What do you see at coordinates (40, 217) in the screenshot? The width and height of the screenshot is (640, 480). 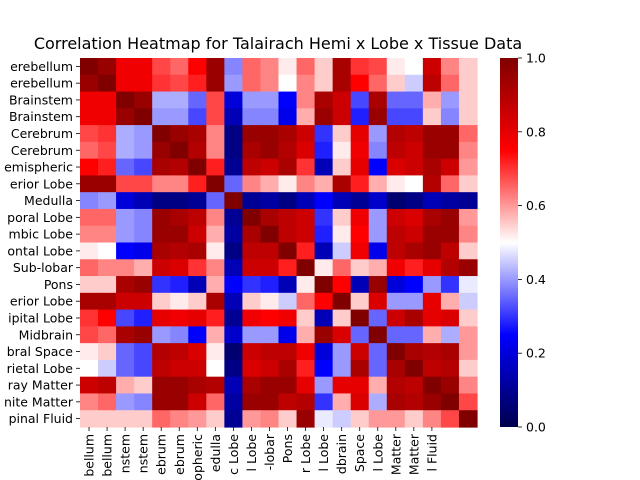 I see `row-label: poral Lobe` at bounding box center [40, 217].